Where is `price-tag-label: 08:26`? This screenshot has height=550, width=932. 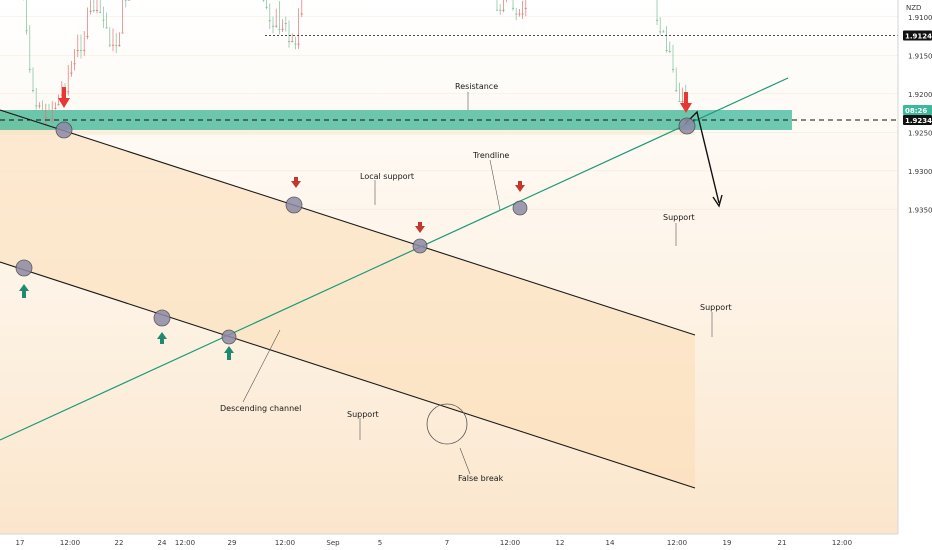
price-tag-label: 08:26 is located at coordinates (916, 111).